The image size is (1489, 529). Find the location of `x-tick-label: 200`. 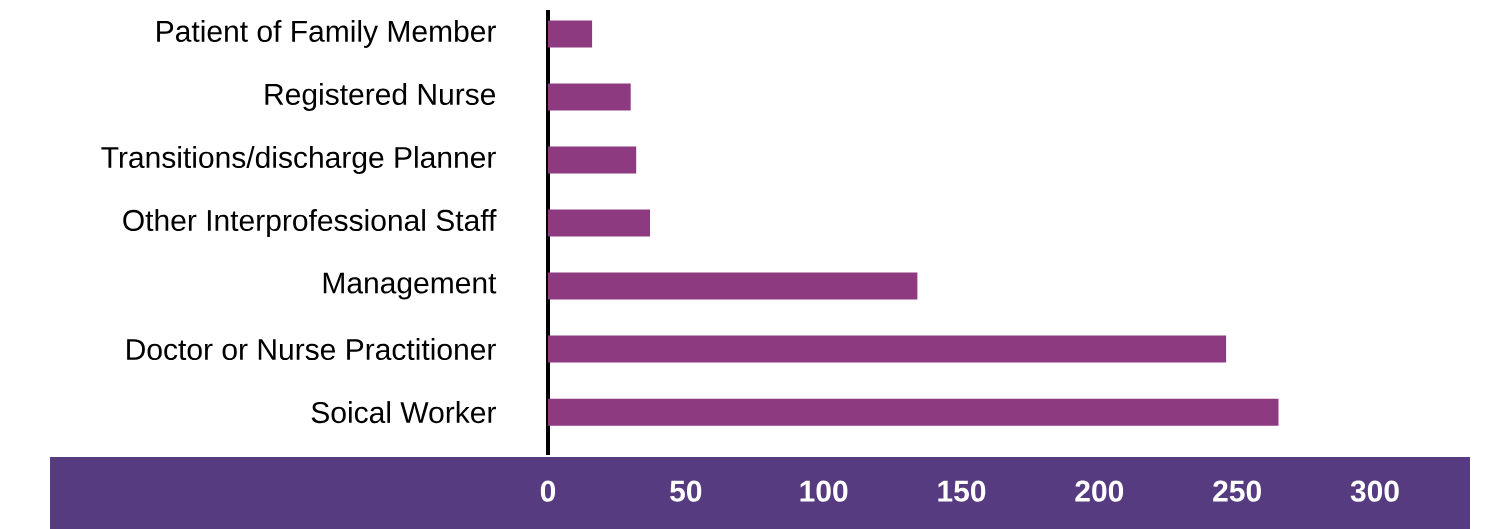

x-tick-label: 200 is located at coordinates (1099, 491).